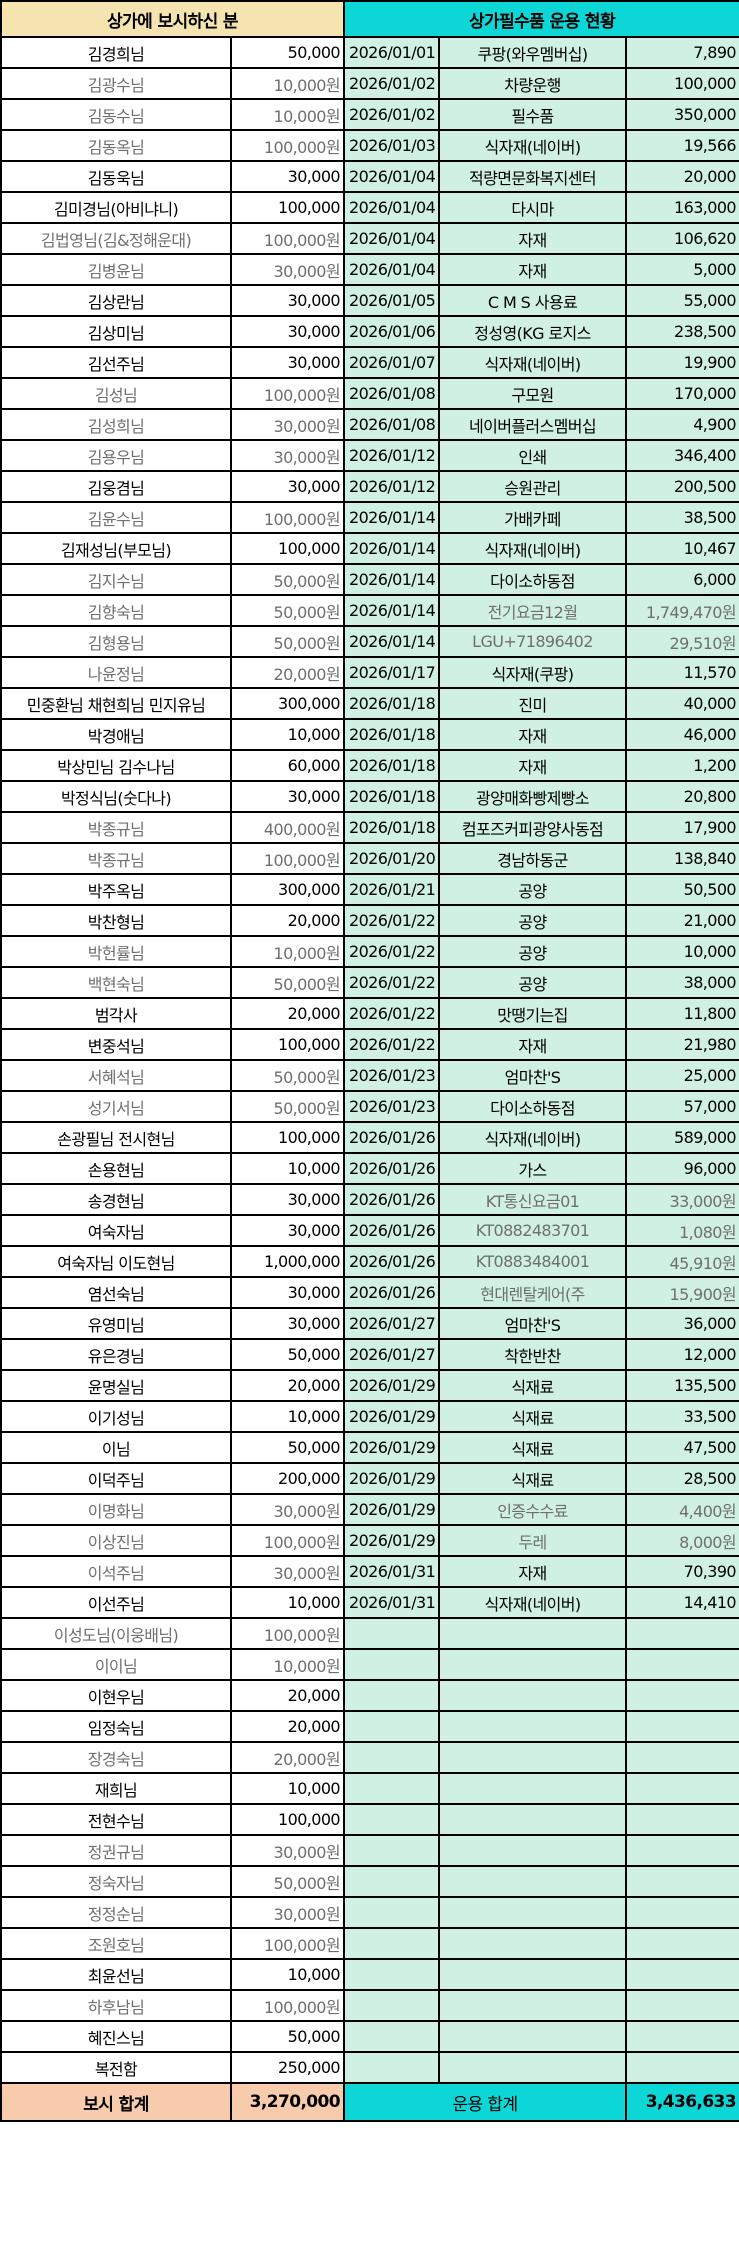 The height and width of the screenshot is (2256, 739). What do you see at coordinates (681, 1106) in the screenshot?
I see `expense-amount-cell: 57,000` at bounding box center [681, 1106].